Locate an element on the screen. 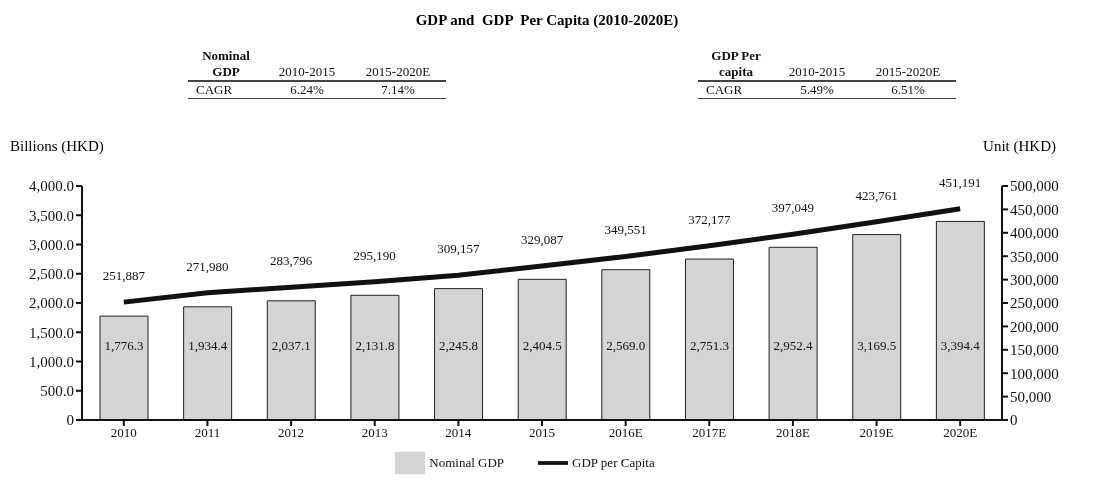  y2-tick-label: 300,000 is located at coordinates (1034, 279).